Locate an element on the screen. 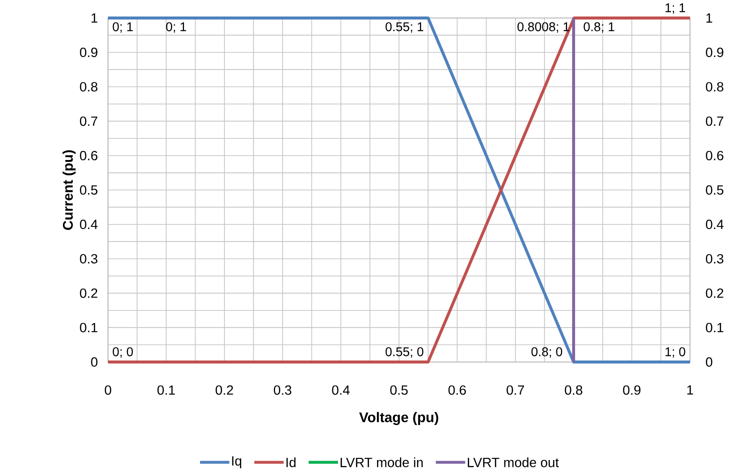  legend-label: Iq is located at coordinates (237, 462).